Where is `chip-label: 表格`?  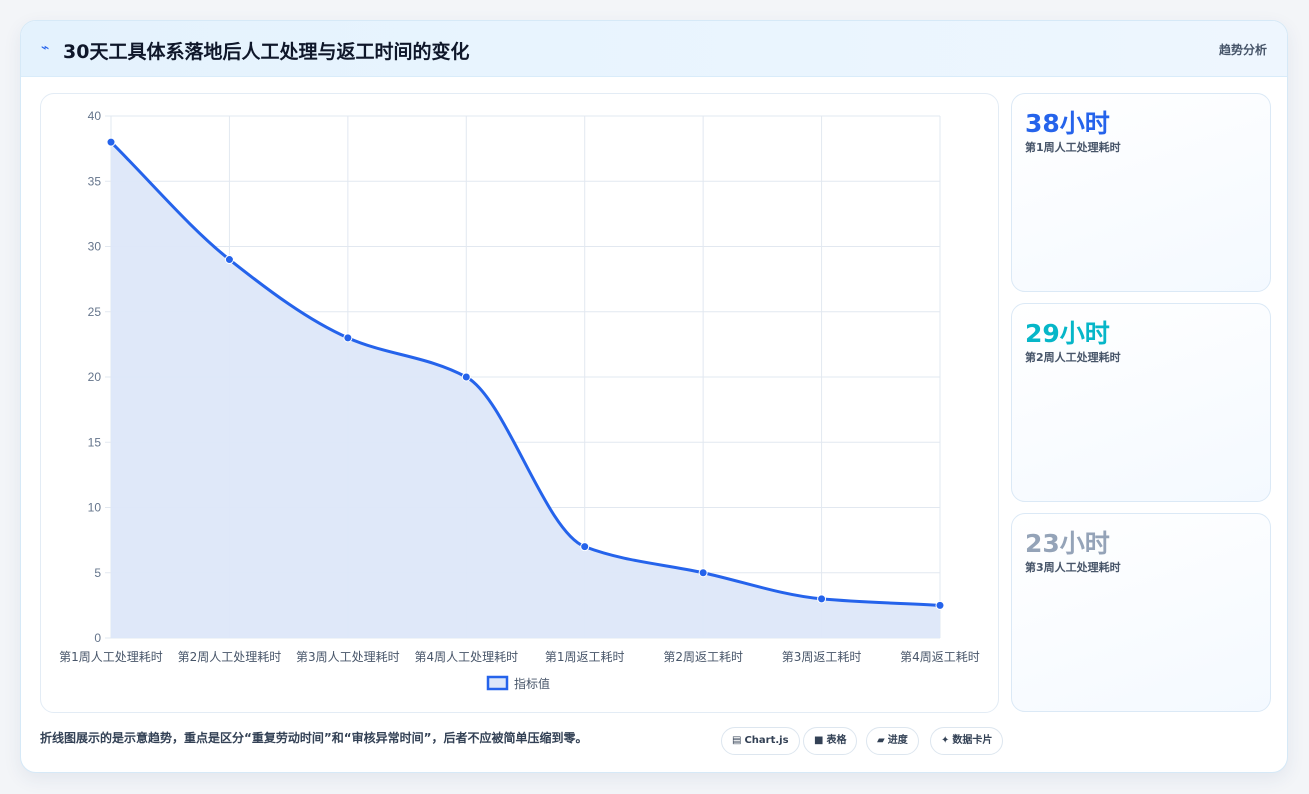 chip-label: 表格 is located at coordinates (836, 740).